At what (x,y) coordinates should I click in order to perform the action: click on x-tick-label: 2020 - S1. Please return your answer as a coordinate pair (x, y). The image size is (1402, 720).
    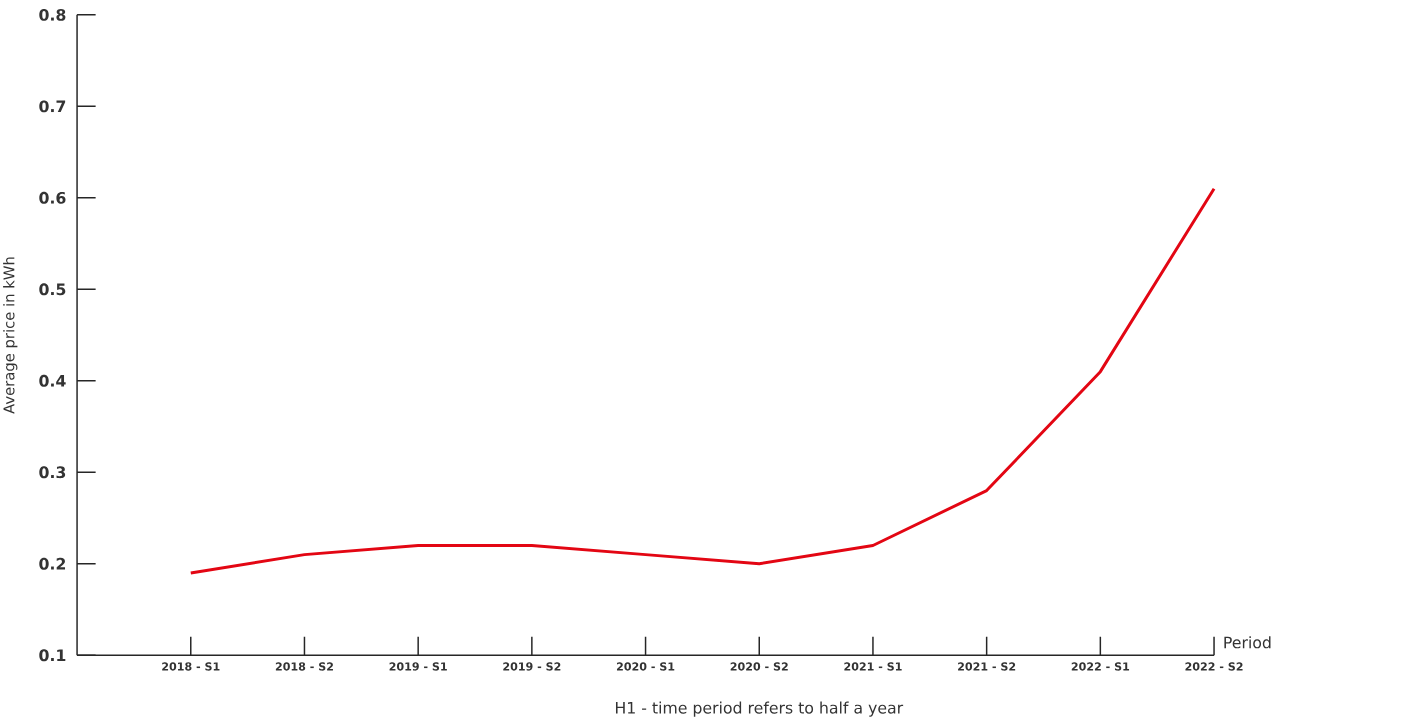
    Looking at the image, I should click on (645, 666).